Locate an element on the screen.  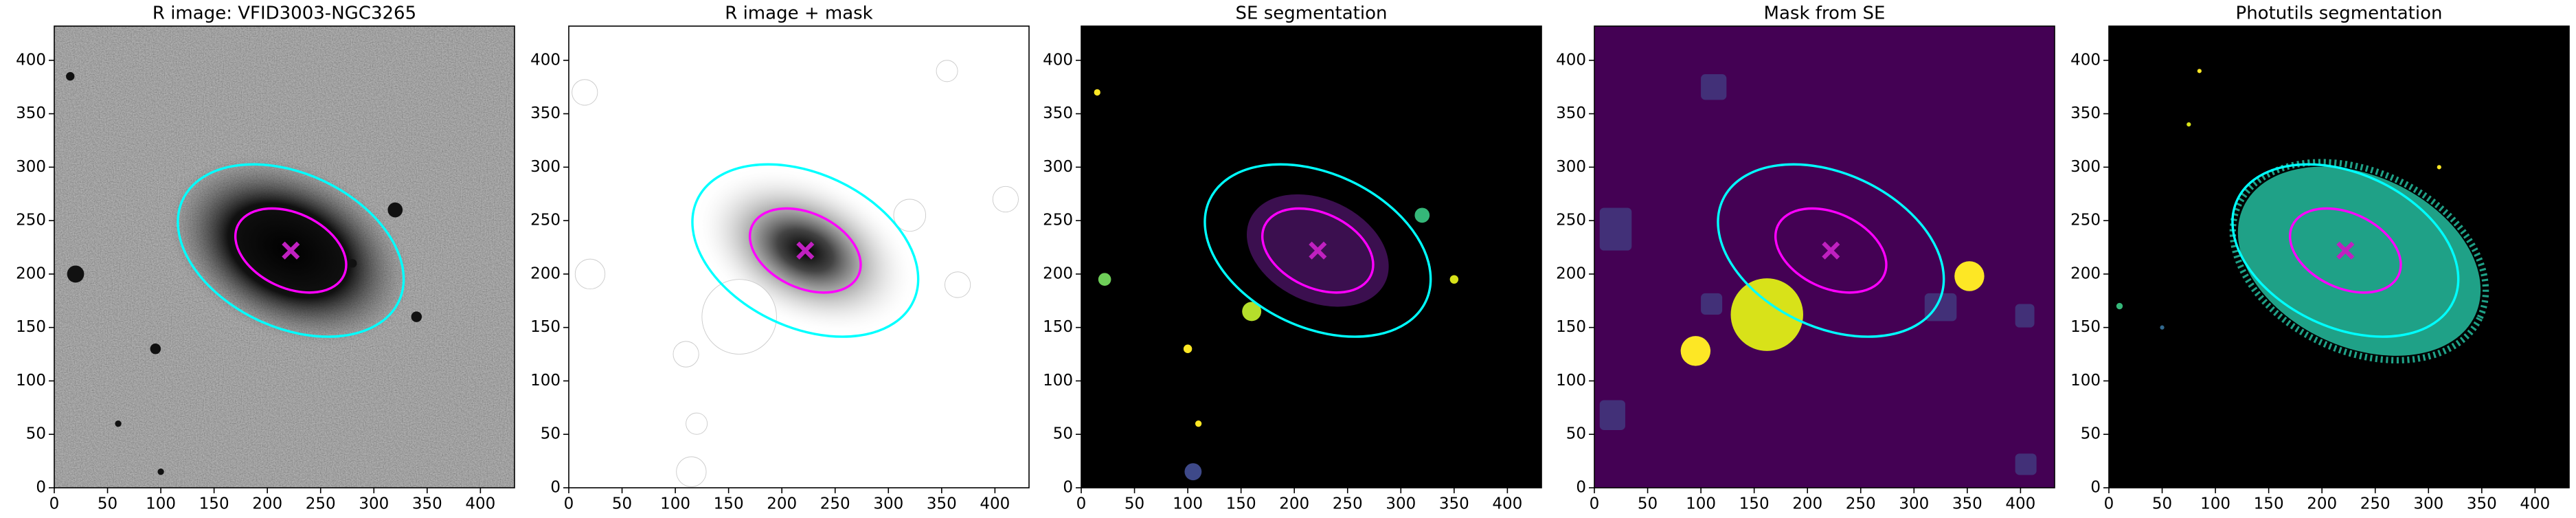
segment-edge is located at coordinates (2359, 261).